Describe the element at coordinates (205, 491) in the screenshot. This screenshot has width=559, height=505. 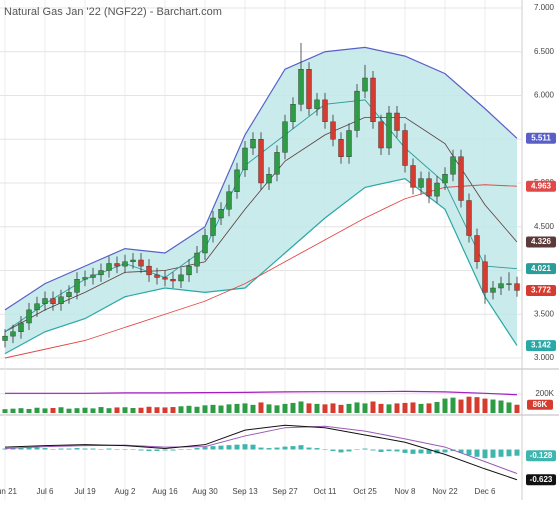
I see `x-tick-label: Aug 30` at that location.